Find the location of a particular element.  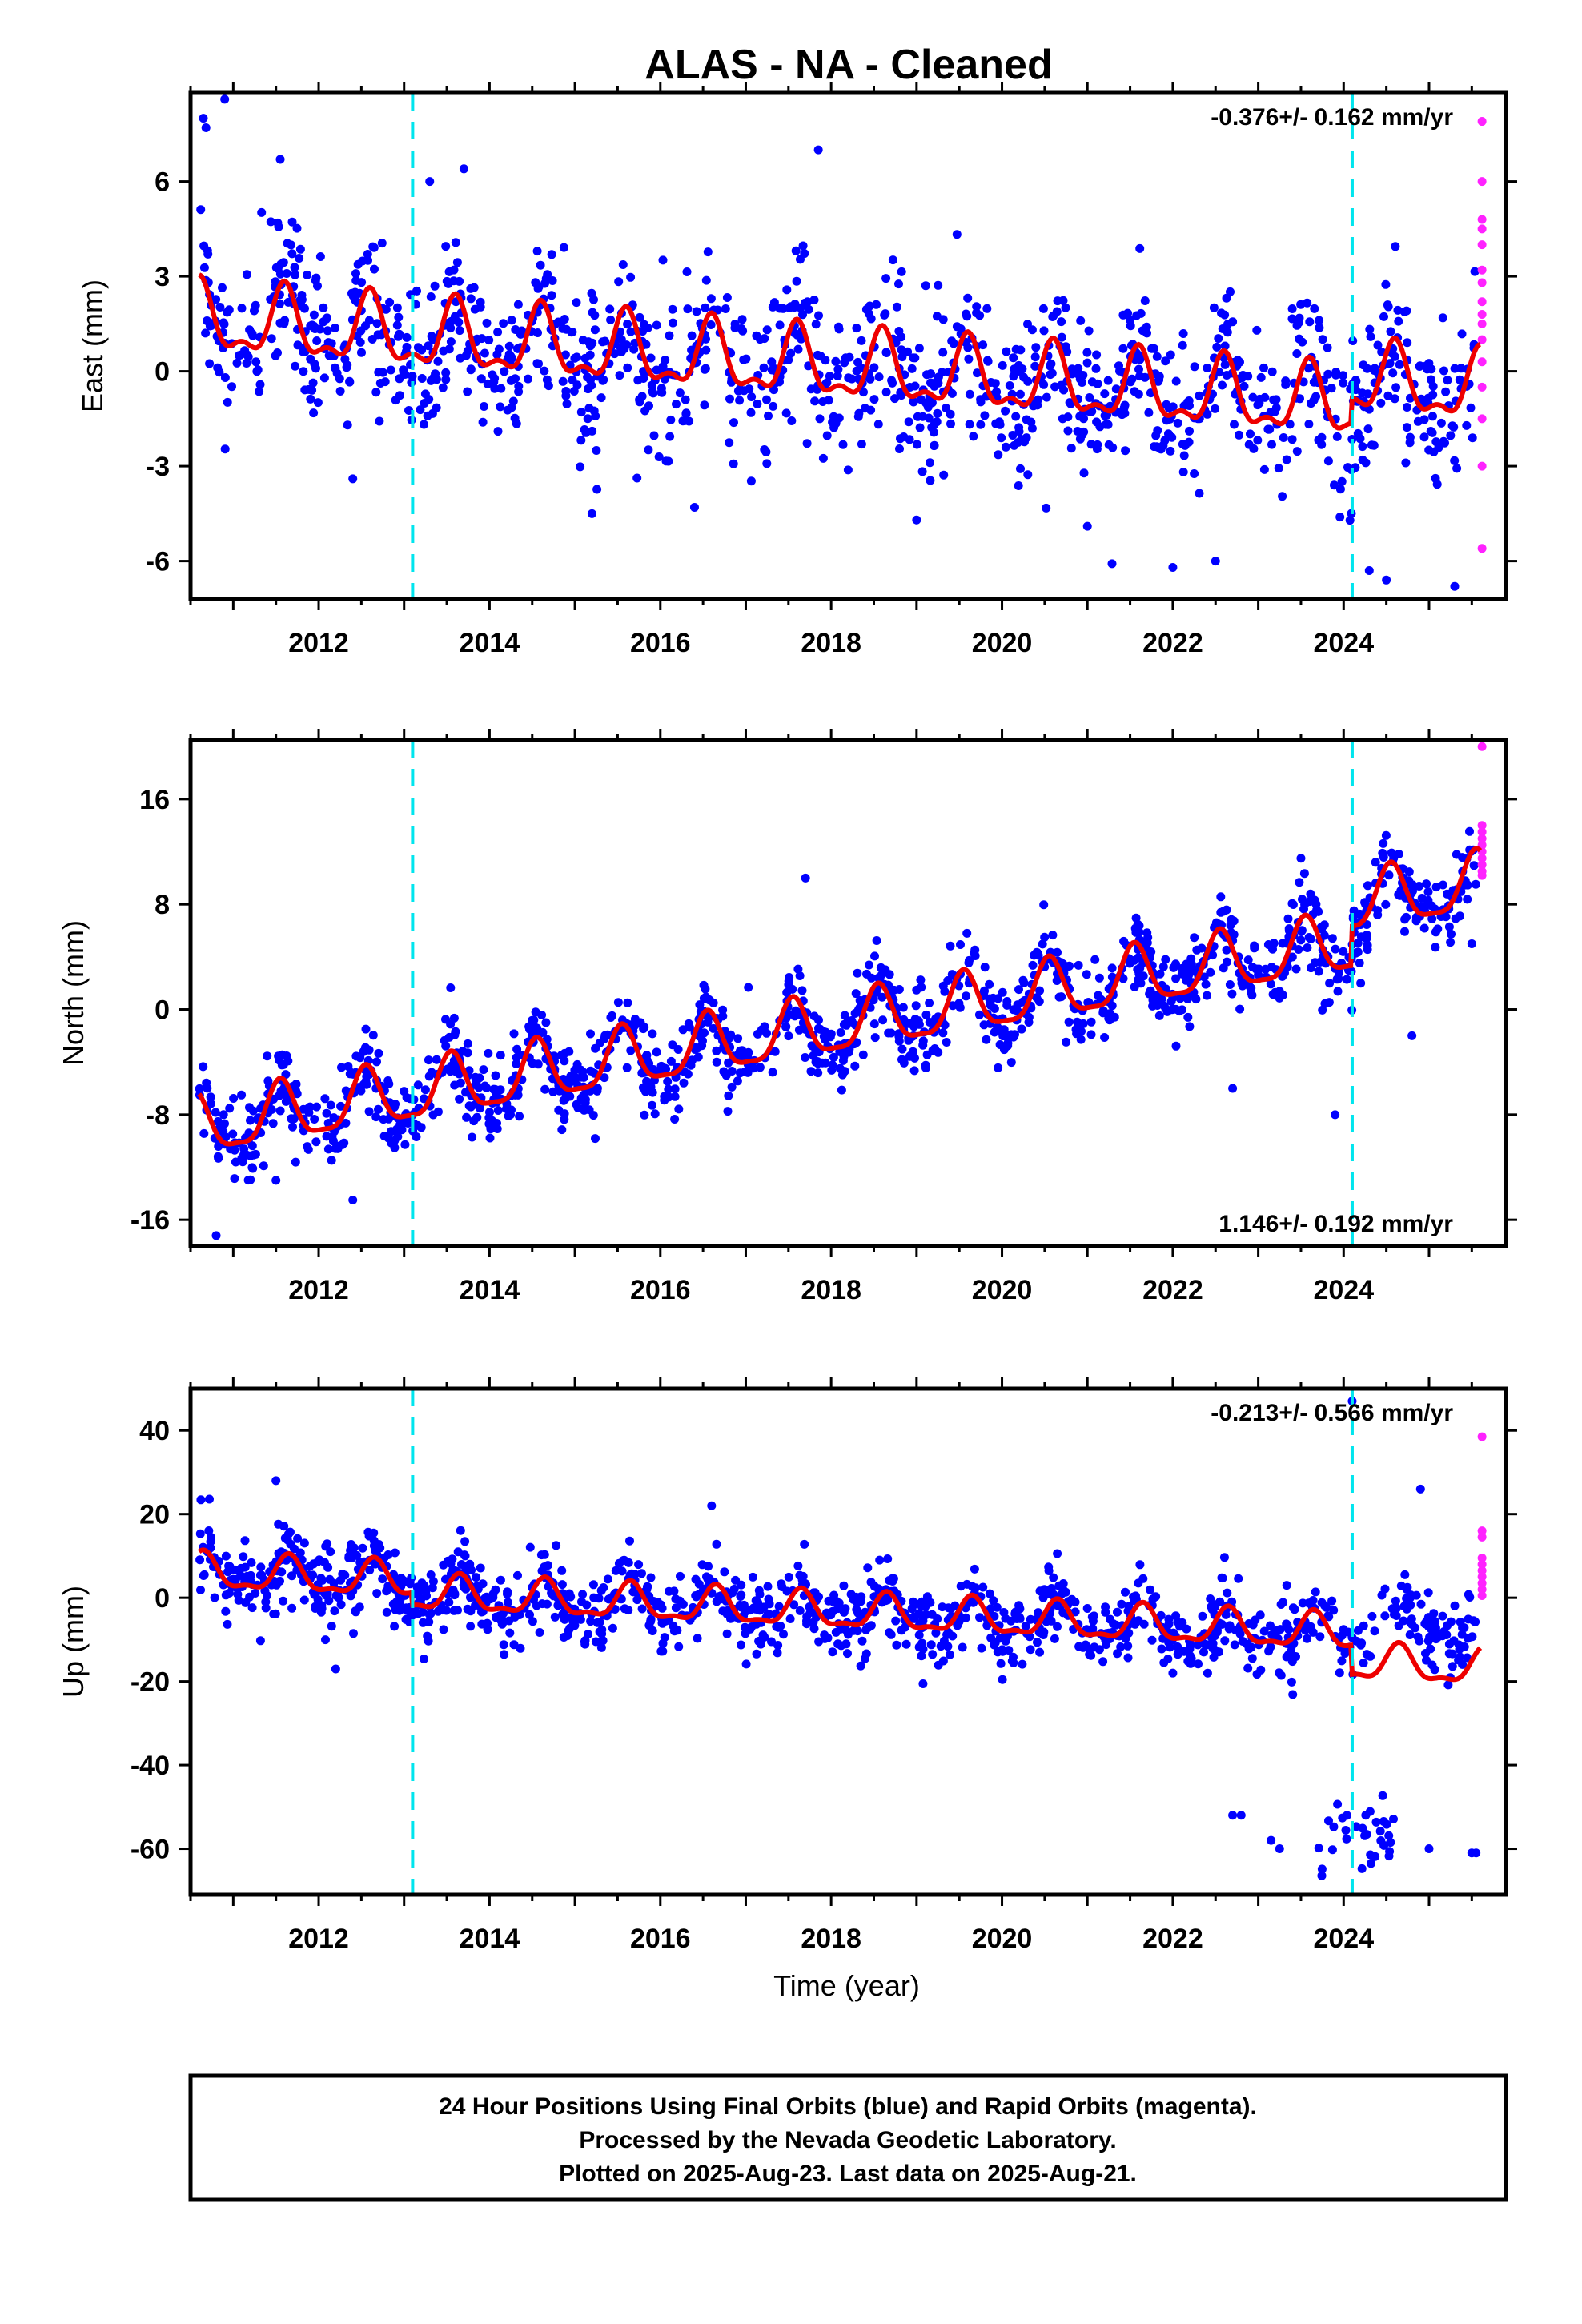

up-x-tick-label: 2024 is located at coordinates (1343, 1939).